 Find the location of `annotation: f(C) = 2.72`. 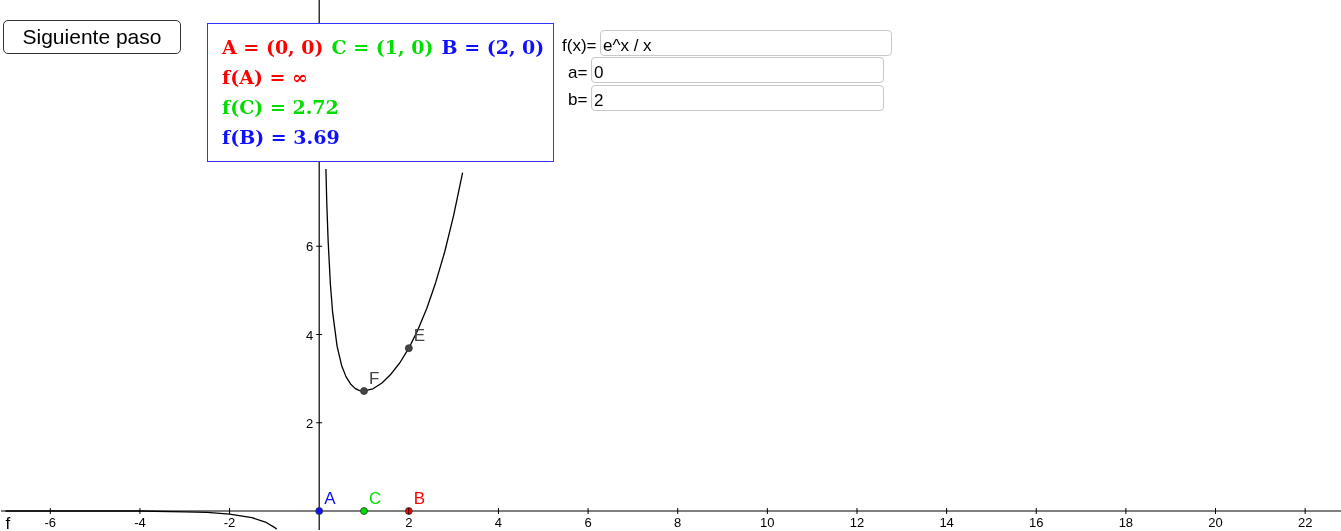

annotation: f(C) = 2.72 is located at coordinates (281, 107).